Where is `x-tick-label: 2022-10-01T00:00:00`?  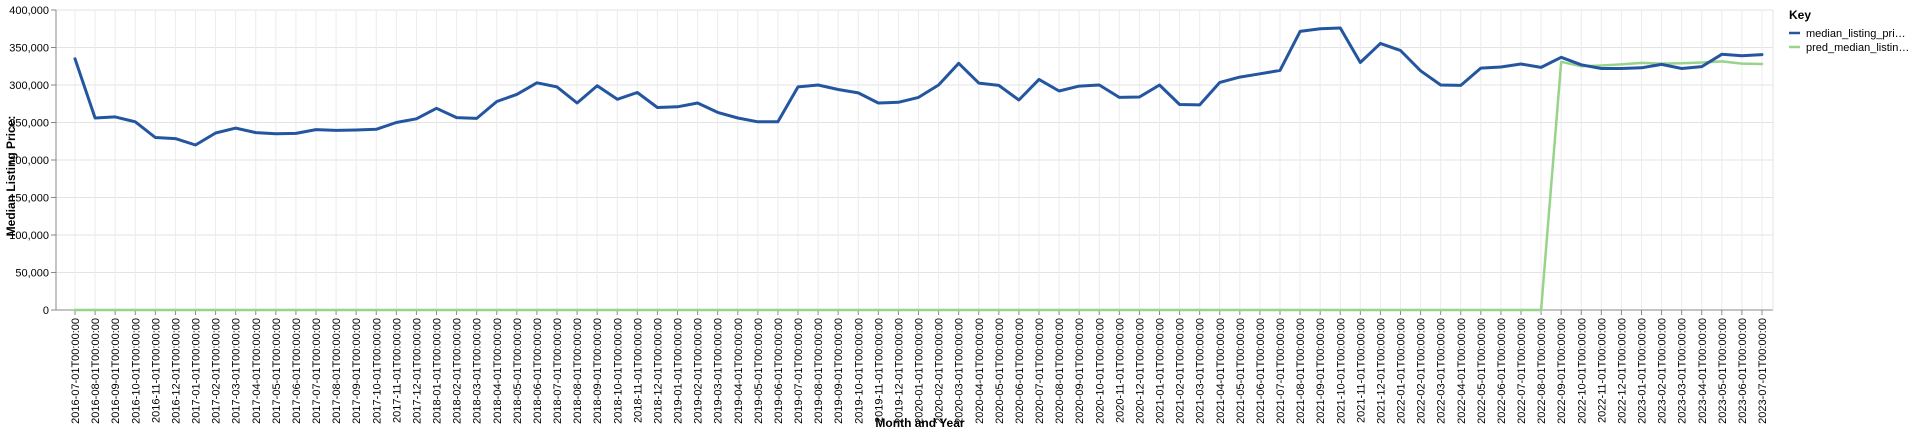
x-tick-label: 2022-10-01T00:00:00 is located at coordinates (1582, 371).